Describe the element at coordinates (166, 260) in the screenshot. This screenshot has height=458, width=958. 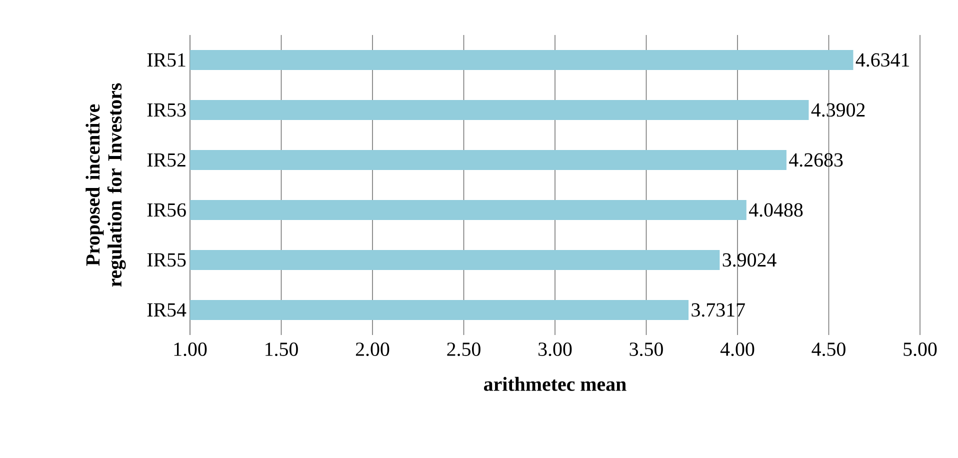
I see `y-tick-label: IR55` at that location.